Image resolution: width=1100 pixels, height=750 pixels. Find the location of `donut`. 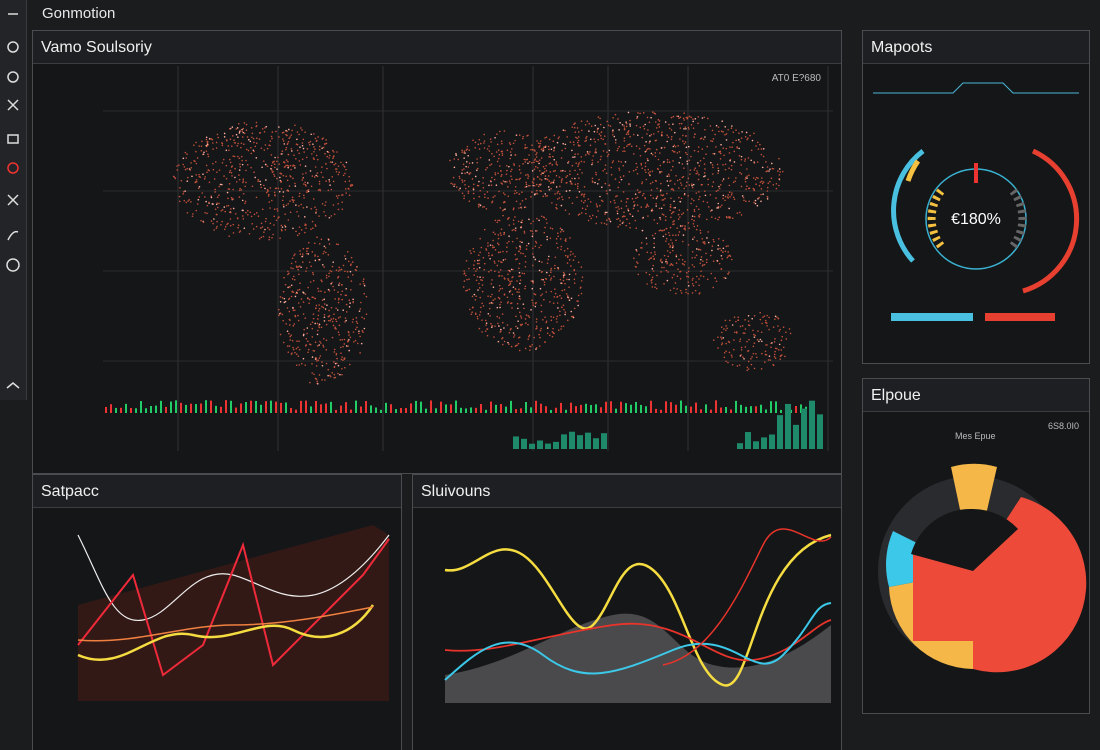

donut is located at coordinates (982, 568).